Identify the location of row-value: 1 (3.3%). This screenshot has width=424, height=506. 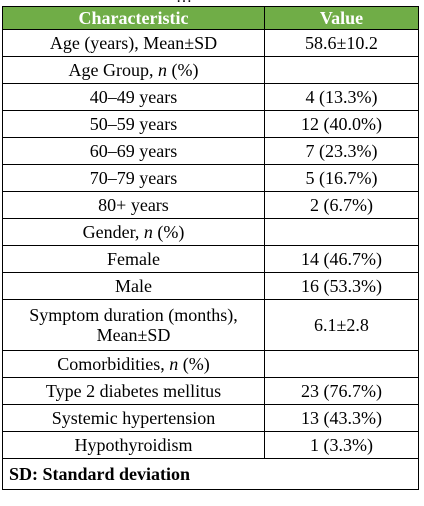
(341, 445).